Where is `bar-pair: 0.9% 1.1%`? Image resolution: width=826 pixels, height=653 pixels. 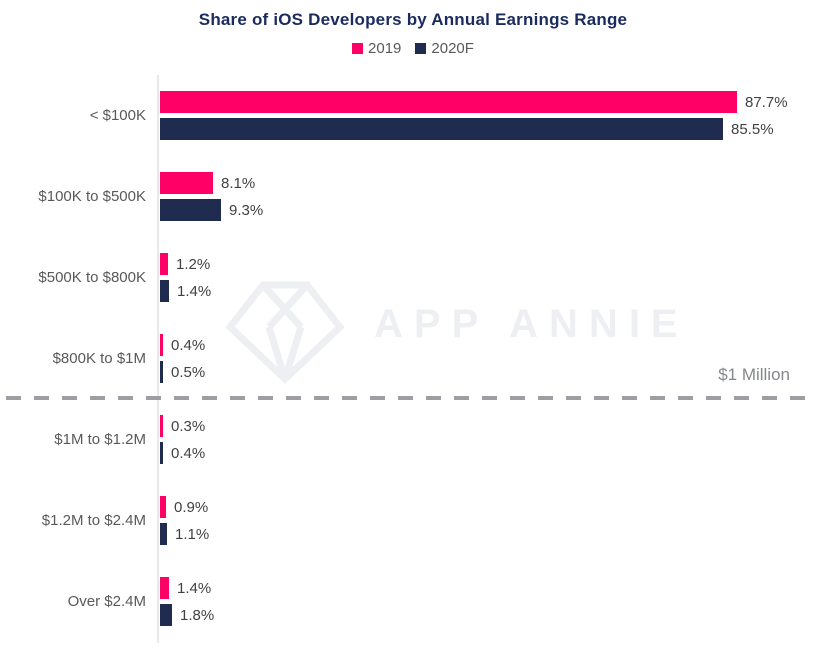 bar-pair: 0.9% 1.1% is located at coordinates (184, 523).